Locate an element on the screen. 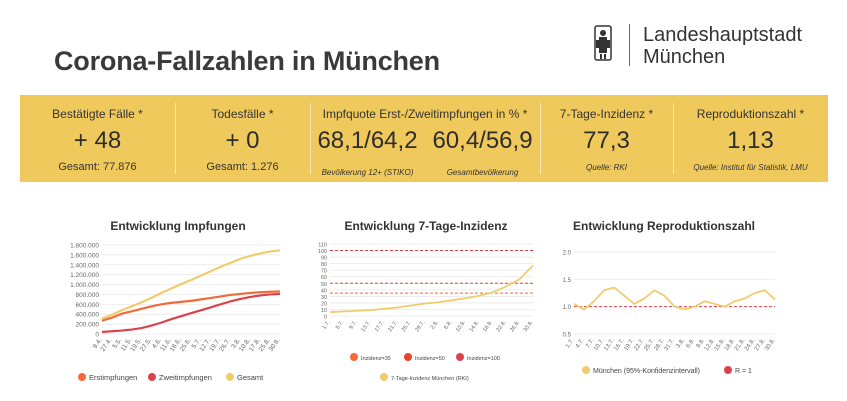 This screenshot has width=847, height=401. y-tick-label: 800.000 is located at coordinates (88, 295).